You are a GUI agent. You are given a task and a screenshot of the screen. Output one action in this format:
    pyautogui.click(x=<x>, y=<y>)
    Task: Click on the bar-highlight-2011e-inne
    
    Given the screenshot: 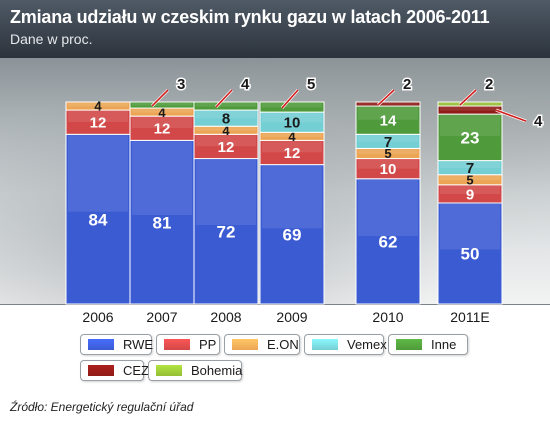 What is the action you would take?
    pyautogui.click(x=470, y=126)
    